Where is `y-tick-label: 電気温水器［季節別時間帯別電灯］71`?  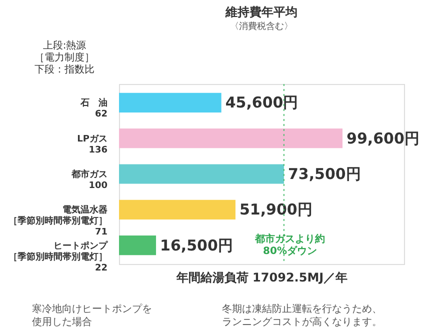
y-tick-label: 電気温水器［季節別時間帯別電灯］71 is located at coordinates (58, 221).